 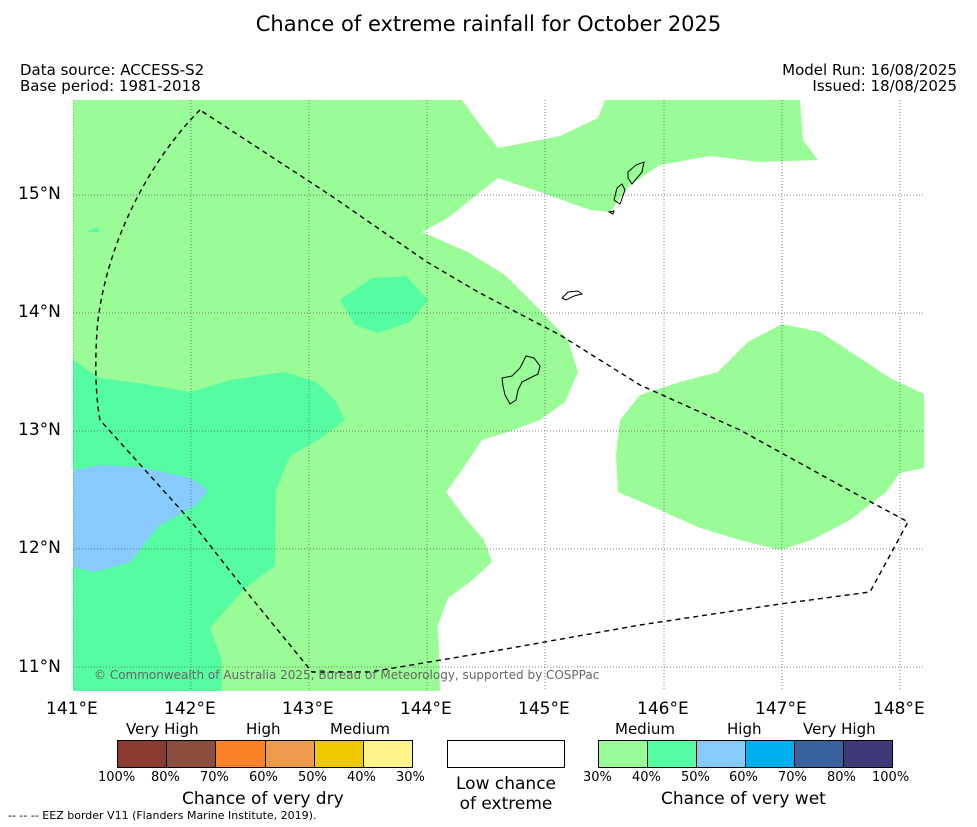 What do you see at coordinates (410, 777) in the screenshot?
I see `dry-tick: 30%` at bounding box center [410, 777].